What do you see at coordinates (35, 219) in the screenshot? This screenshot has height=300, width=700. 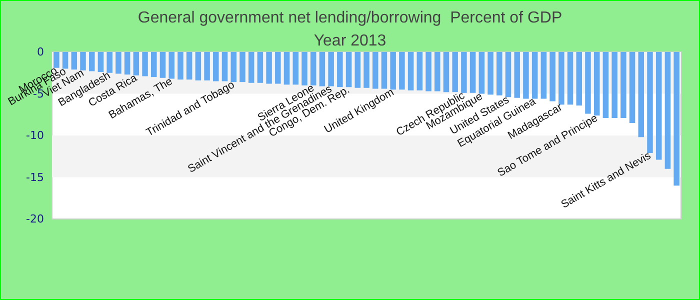 I see `y-tick-label: -20` at bounding box center [35, 219].